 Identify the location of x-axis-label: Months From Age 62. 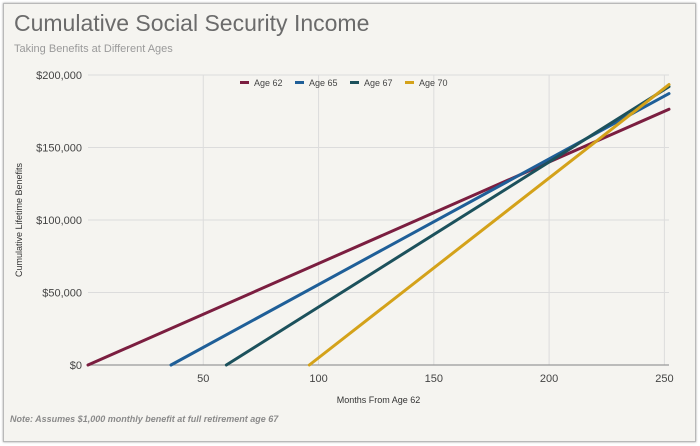
(379, 400).